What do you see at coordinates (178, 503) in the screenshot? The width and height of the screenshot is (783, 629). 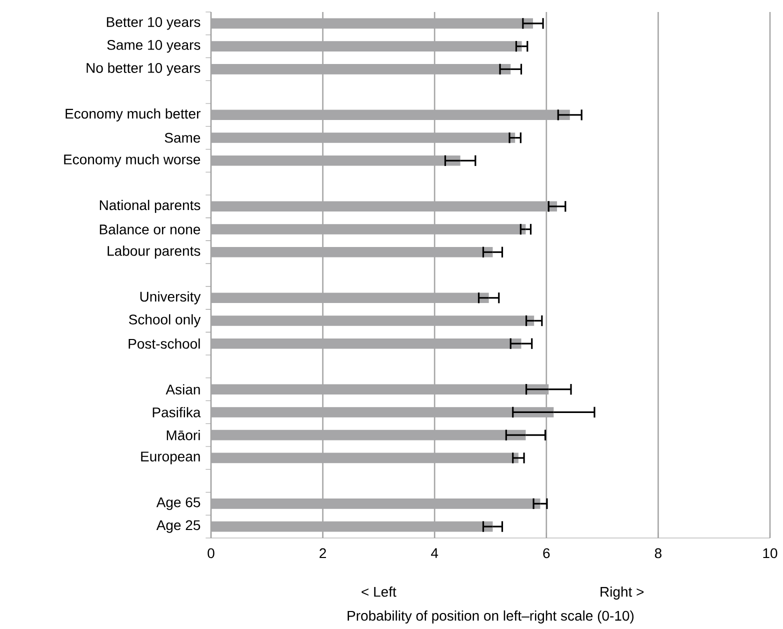 I see `y-tick-label: Age 65` at bounding box center [178, 503].